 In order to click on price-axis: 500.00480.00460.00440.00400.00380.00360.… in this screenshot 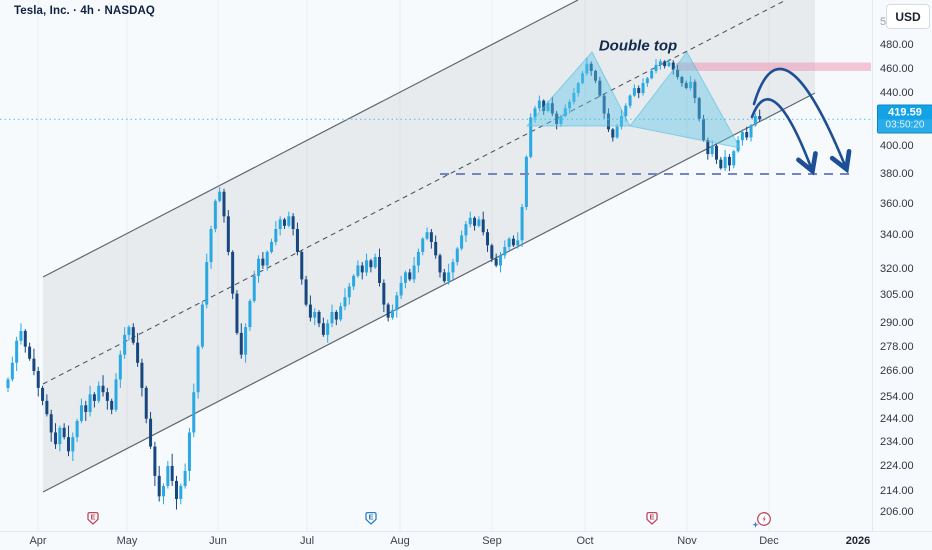, I will do `click(902, 265)`.